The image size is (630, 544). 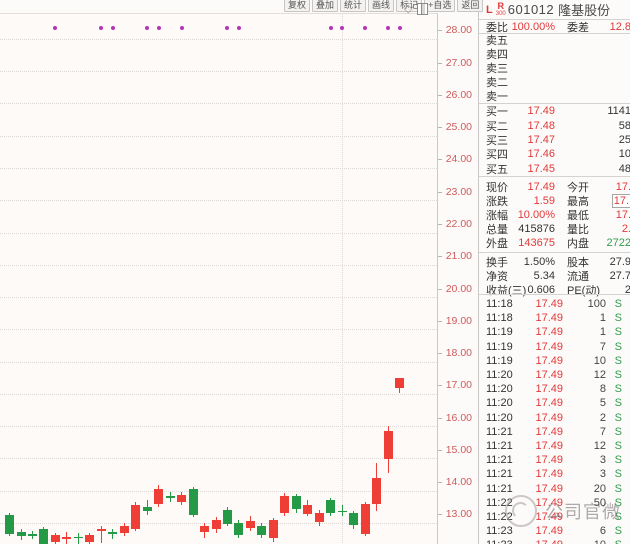 What do you see at coordinates (470, 6) in the screenshot?
I see `toolbar-button-back: 返回` at bounding box center [470, 6].